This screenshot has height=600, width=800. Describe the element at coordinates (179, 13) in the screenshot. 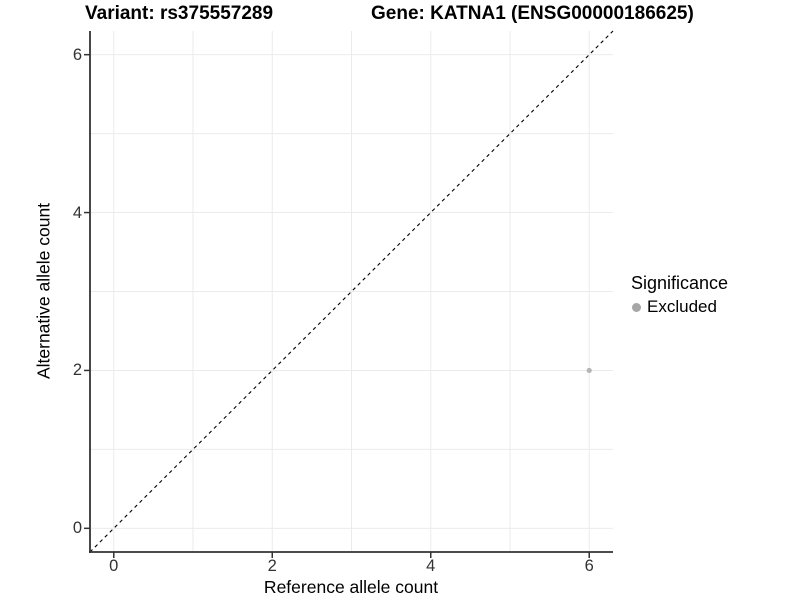

I see `plot-title-variant: Variant: rs375557289` at that location.